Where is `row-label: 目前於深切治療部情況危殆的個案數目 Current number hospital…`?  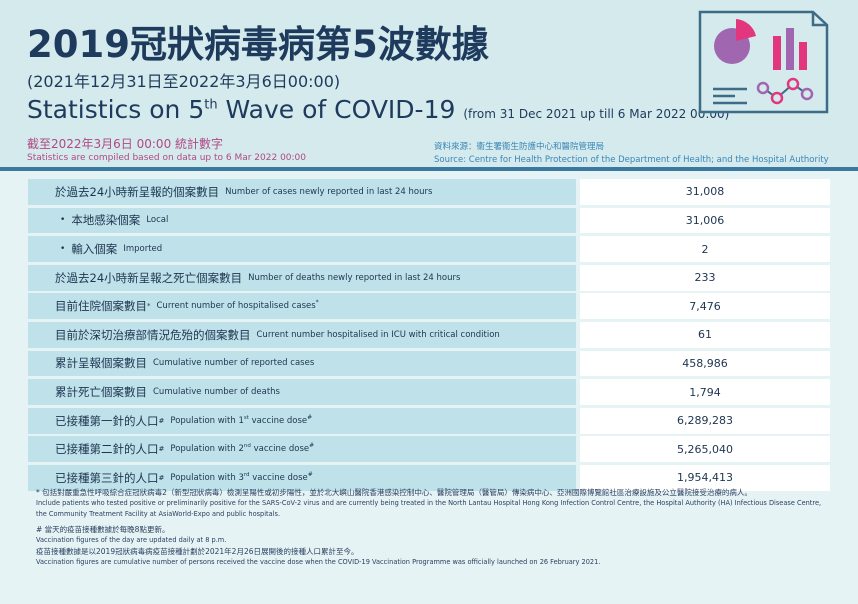 row-label: 目前於深切治療部情況危殆的個案數目 Current number hospital… is located at coordinates (302, 334).